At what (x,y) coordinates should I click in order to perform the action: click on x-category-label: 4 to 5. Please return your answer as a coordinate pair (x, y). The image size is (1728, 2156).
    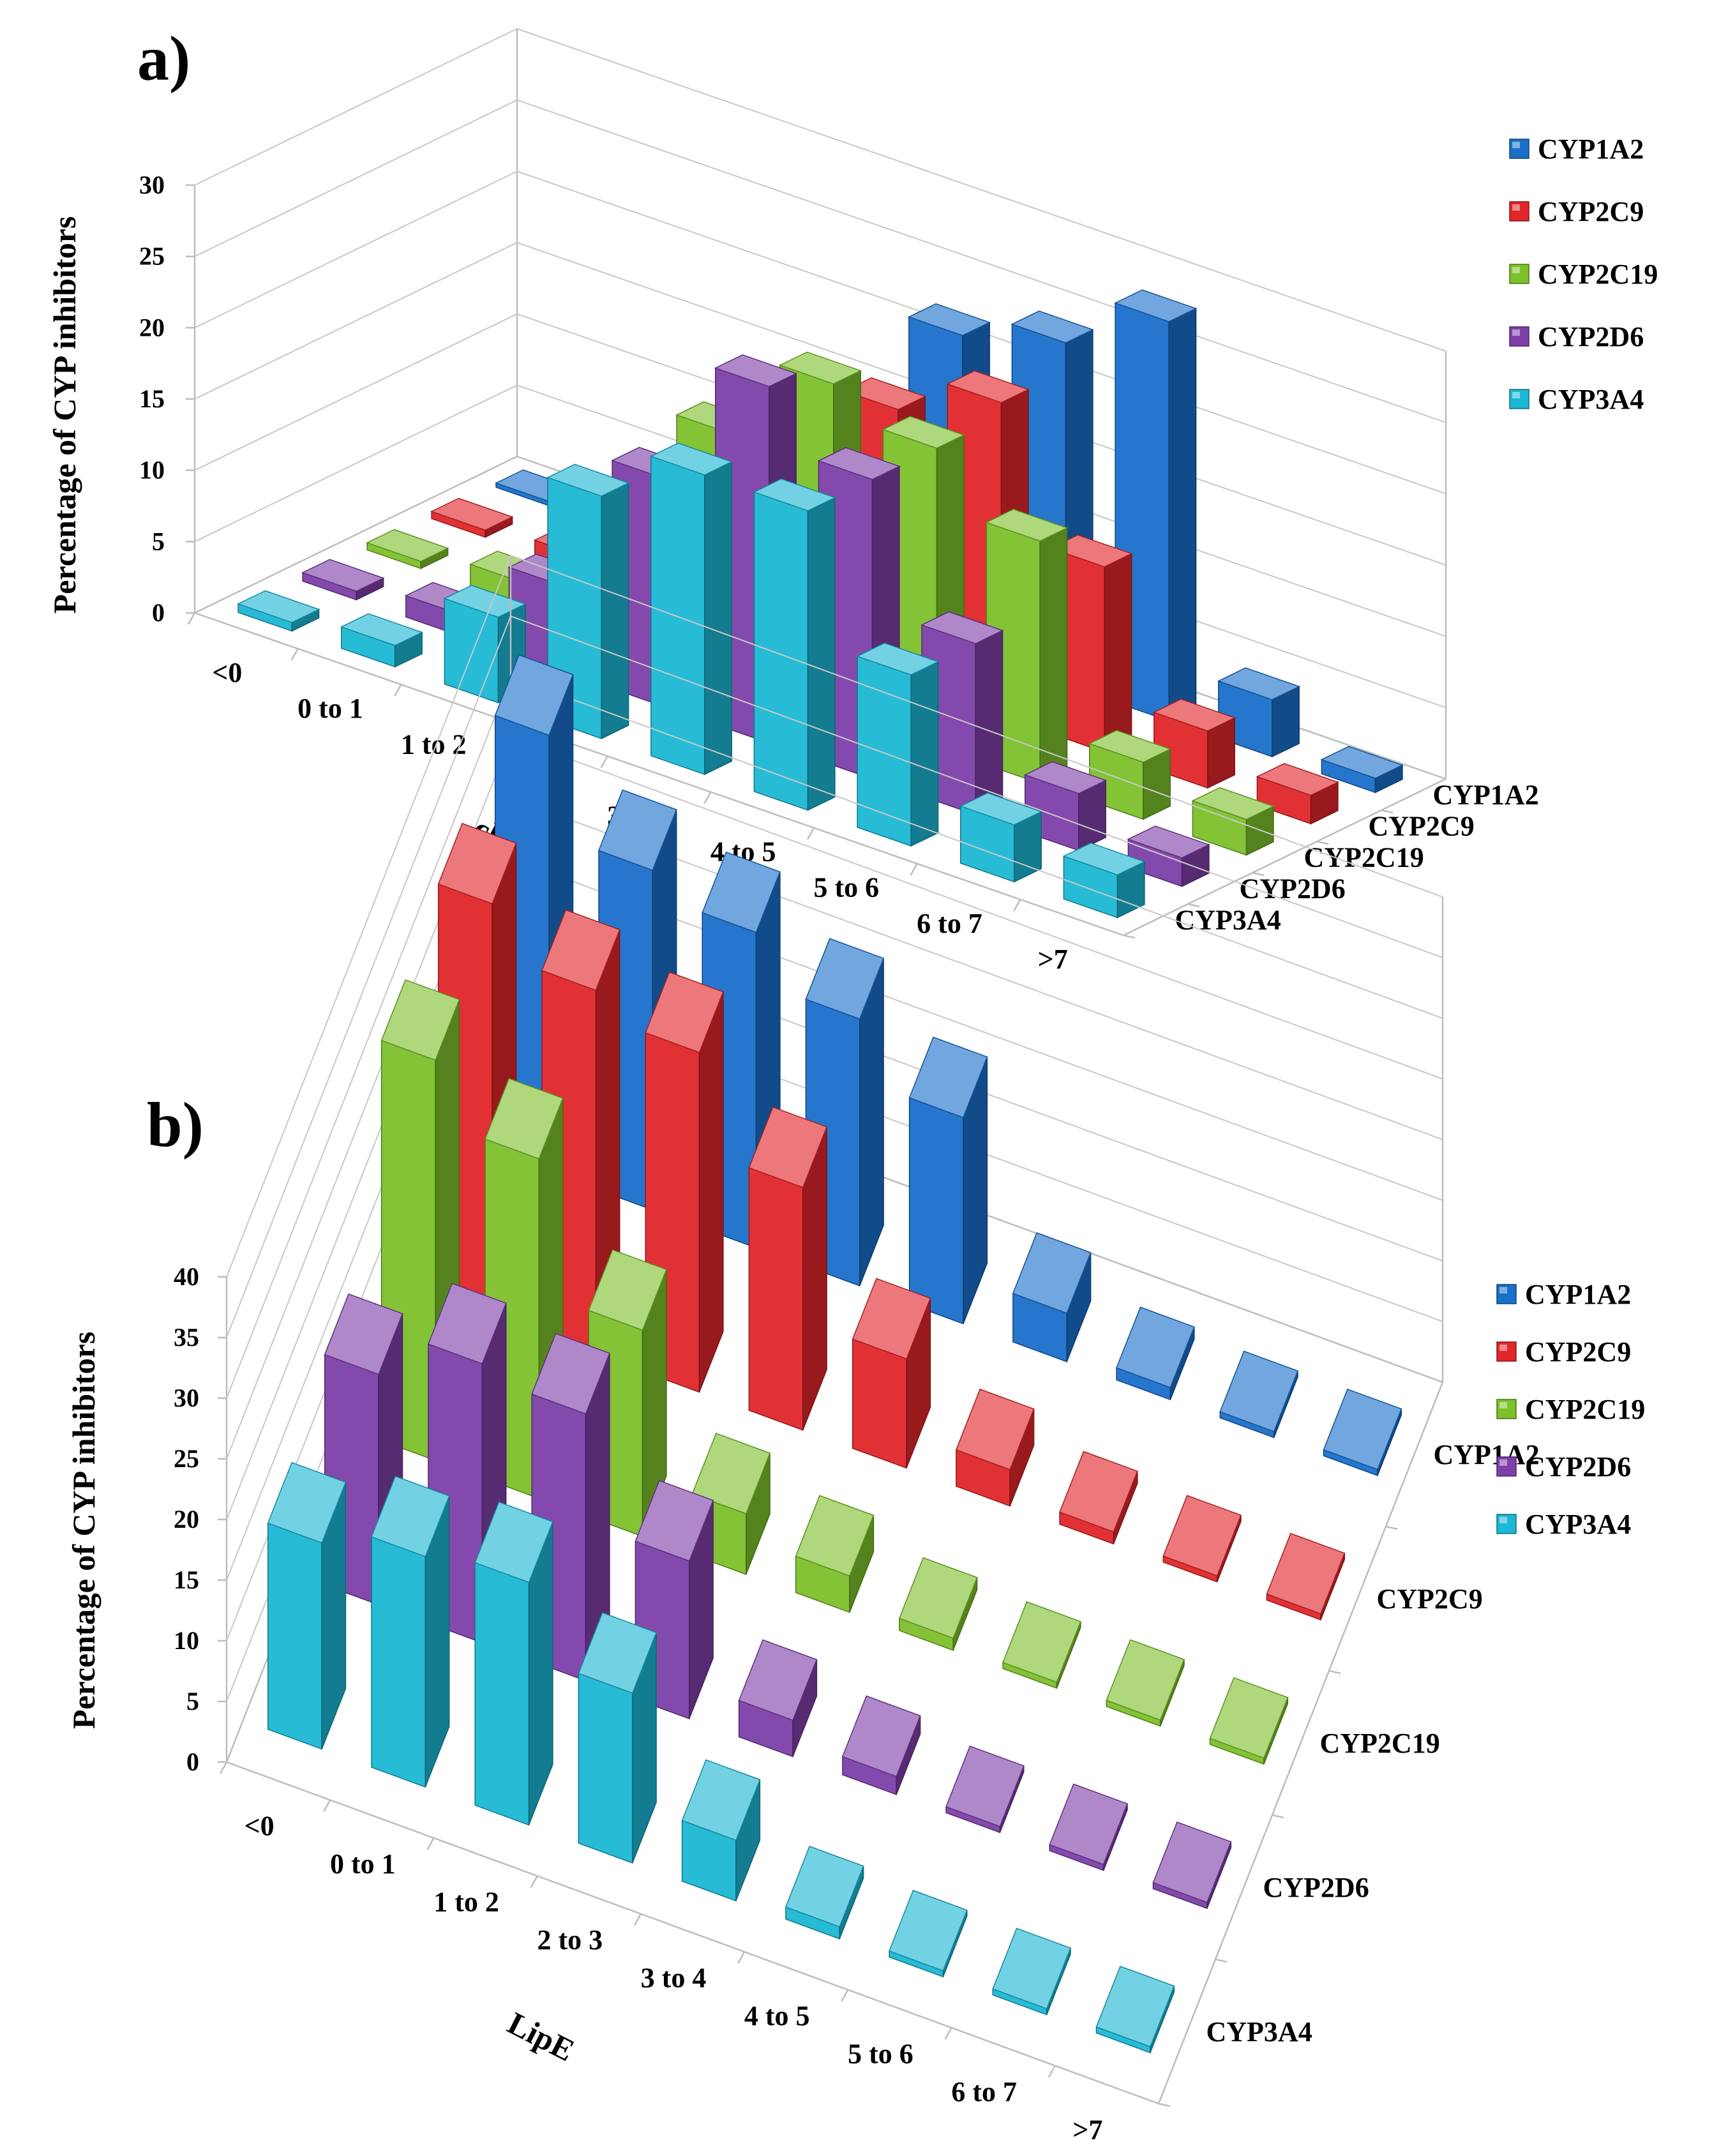
    Looking at the image, I should click on (777, 2016).